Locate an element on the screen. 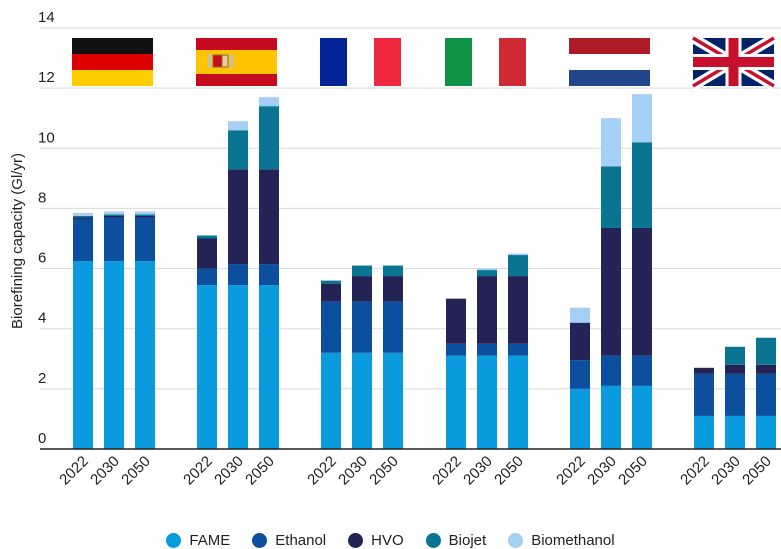 The image size is (781, 549). bar-group-spain is located at coordinates (238, 273).